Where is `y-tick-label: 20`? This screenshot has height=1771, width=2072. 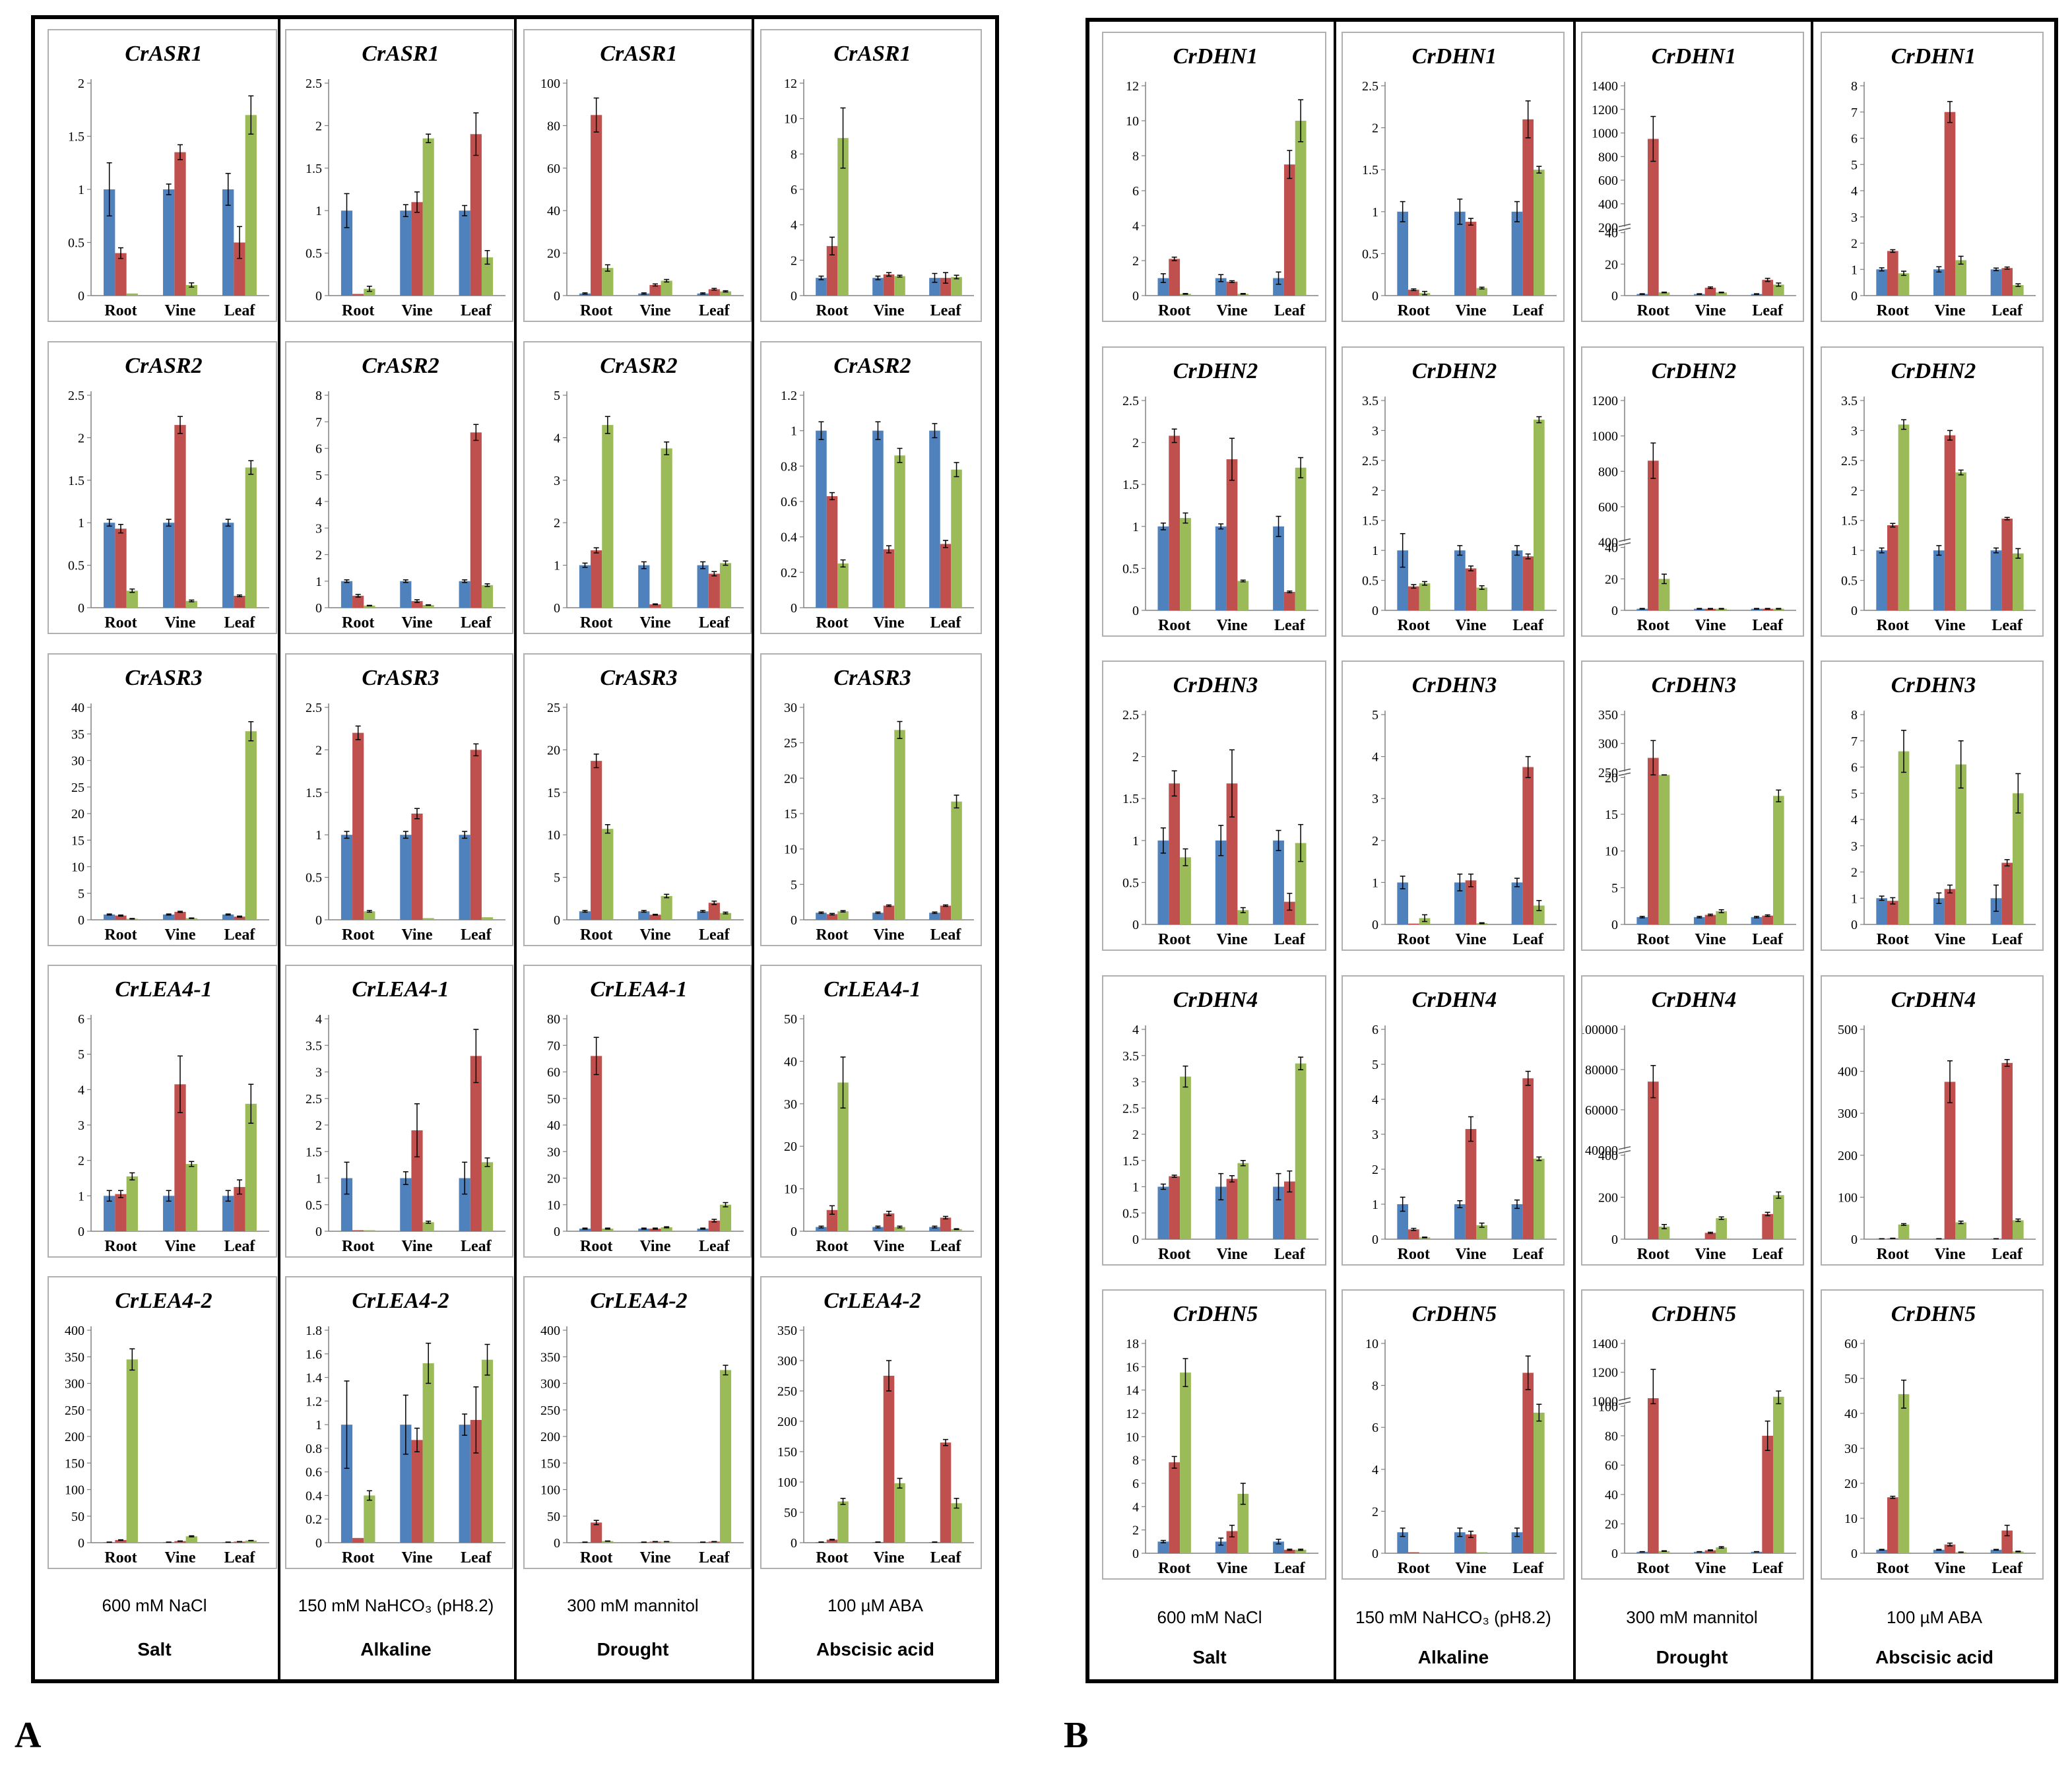 y-tick-label: 20 is located at coordinates (790, 778).